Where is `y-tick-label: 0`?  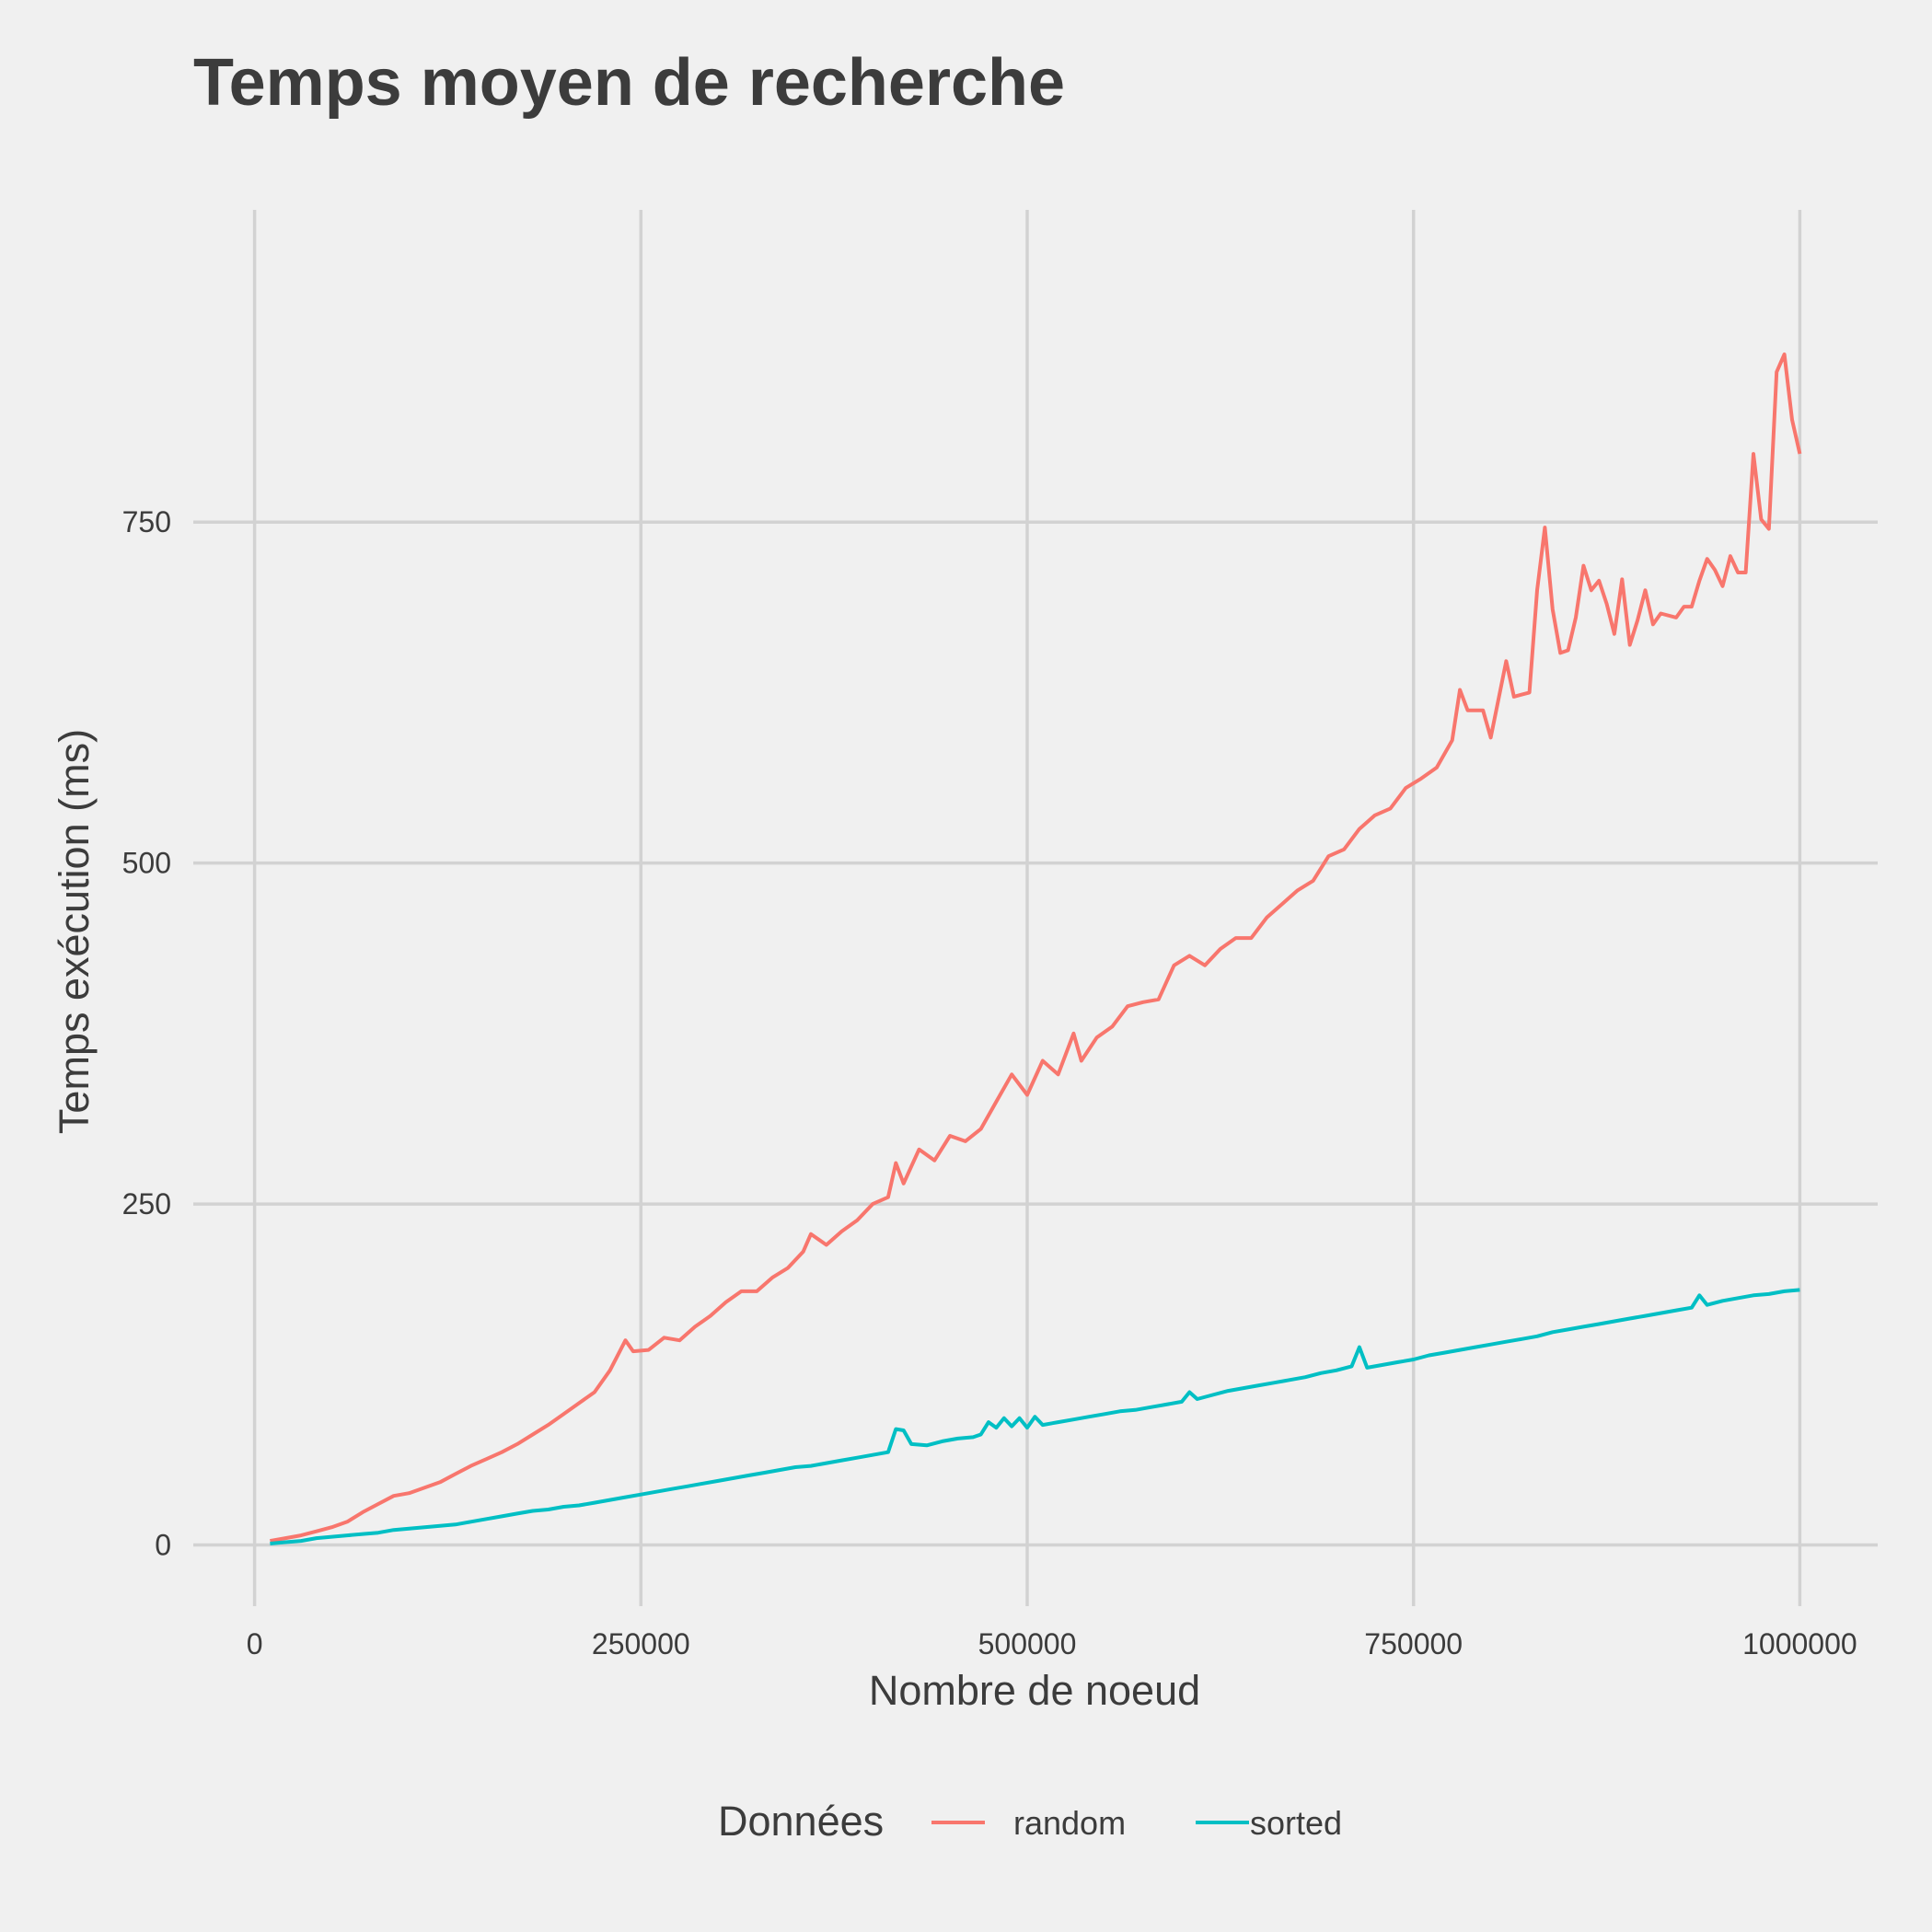 y-tick-label: 0 is located at coordinates (163, 1546).